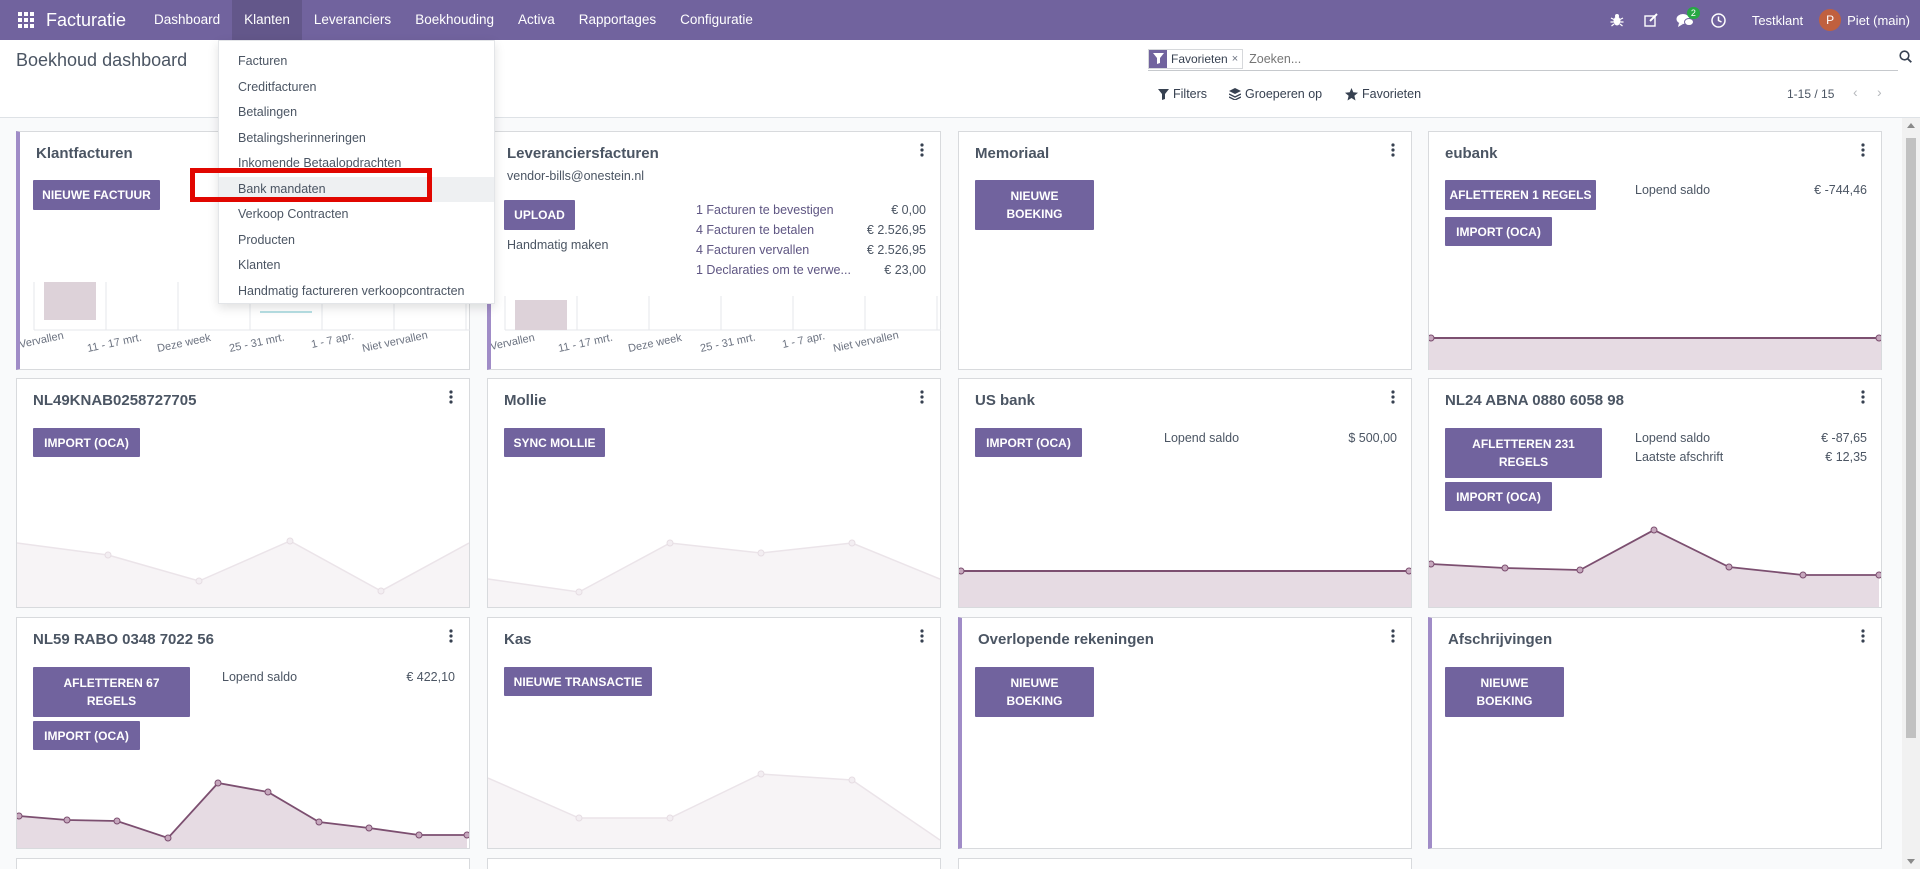 This screenshot has width=1920, height=869. I want to click on sync-mollie-button: SYNC MOLLIE, so click(554, 442).